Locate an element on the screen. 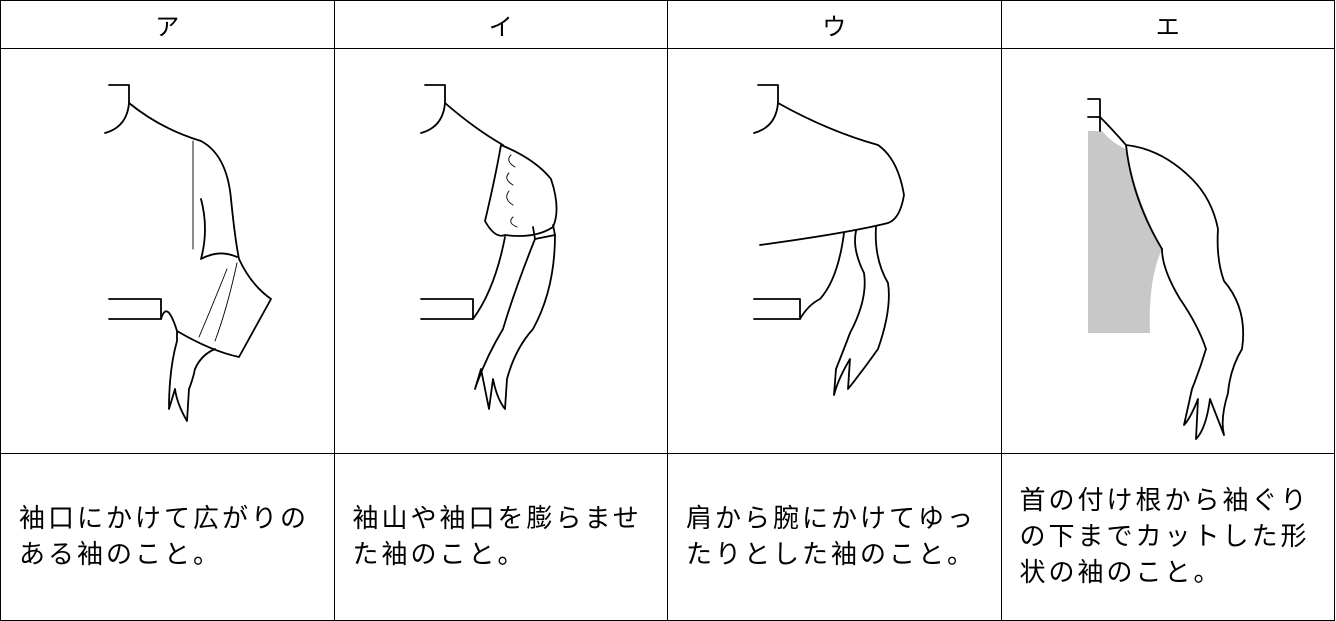 This screenshot has width=1336, height=621. description-line: 袖口にかけて広がりの is located at coordinates (164, 519).